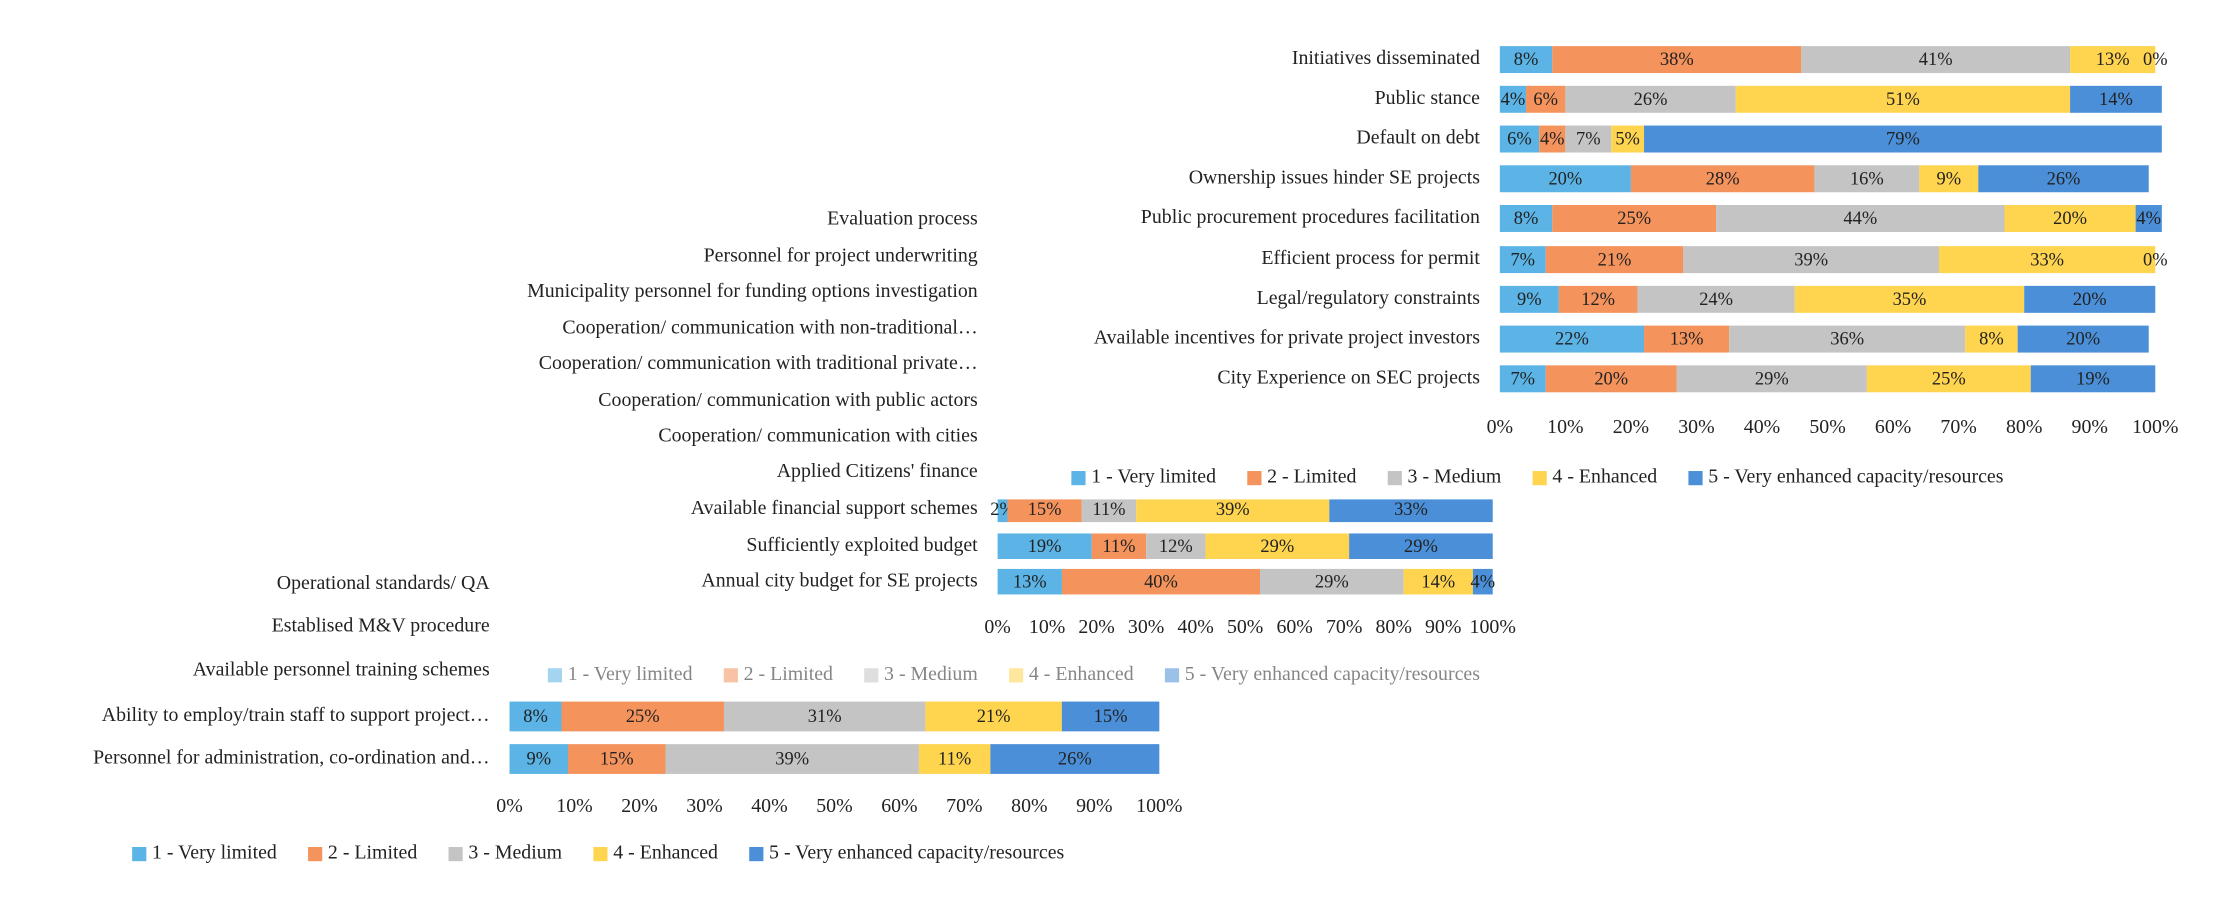  I want to click on x-tick-label: 30%, so click(1696, 427).